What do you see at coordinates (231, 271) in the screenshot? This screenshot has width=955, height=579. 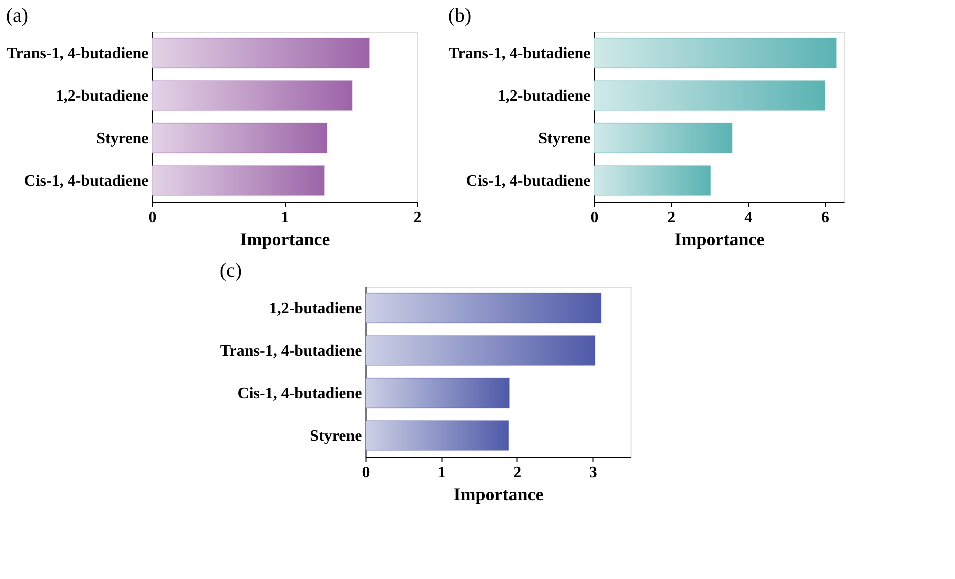 I see `chart-title: (c)` at bounding box center [231, 271].